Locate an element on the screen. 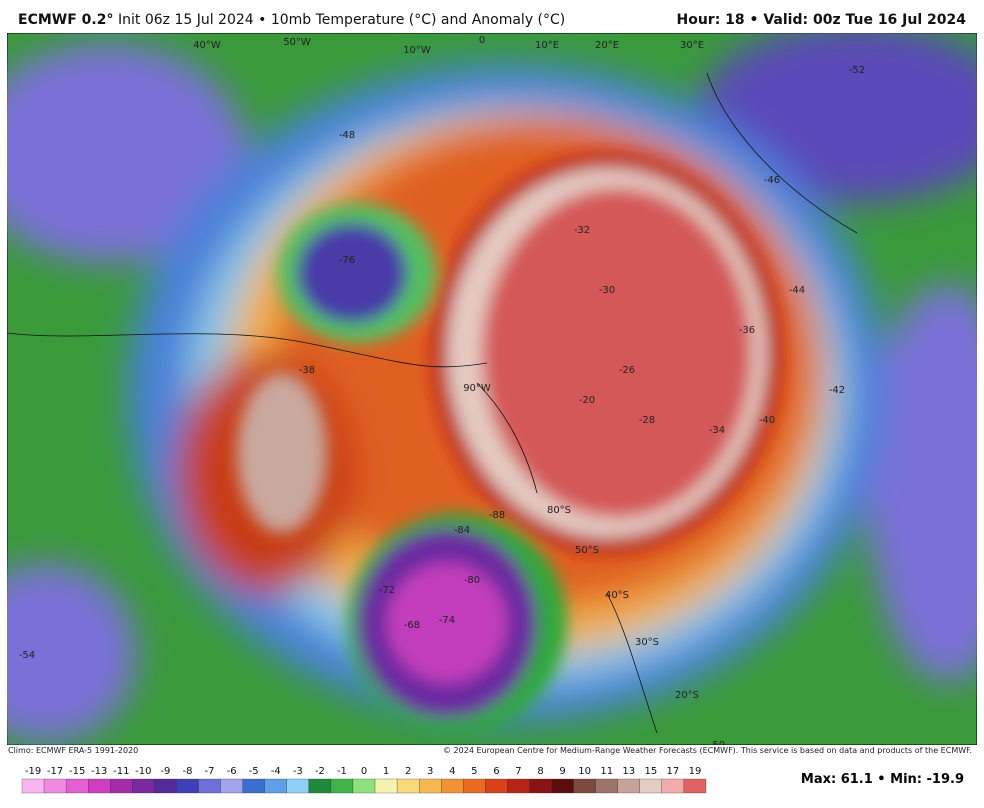 Image resolution: width=984 pixels, height=808 pixels. max-min: Max: 61.1 • Min: -19.9 is located at coordinates (882, 779).